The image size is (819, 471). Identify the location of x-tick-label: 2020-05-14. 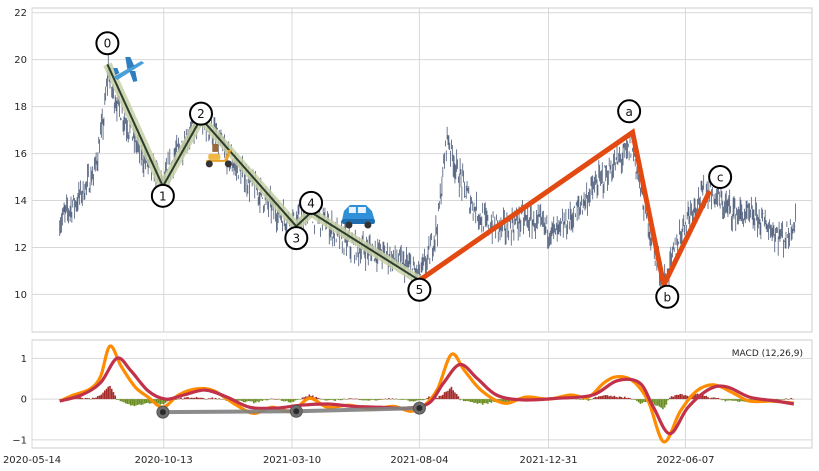
(32, 460).